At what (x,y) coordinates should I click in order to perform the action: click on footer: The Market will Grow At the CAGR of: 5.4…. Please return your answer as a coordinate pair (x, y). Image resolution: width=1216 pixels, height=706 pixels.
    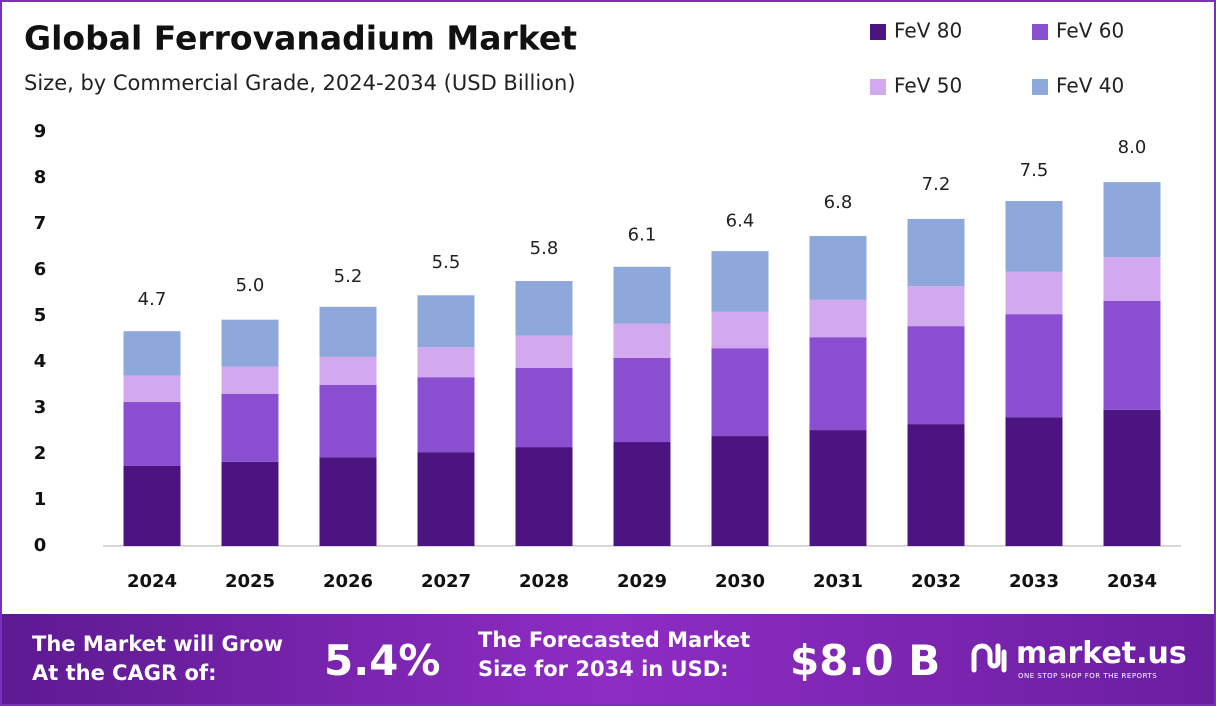
    Looking at the image, I should click on (608, 659).